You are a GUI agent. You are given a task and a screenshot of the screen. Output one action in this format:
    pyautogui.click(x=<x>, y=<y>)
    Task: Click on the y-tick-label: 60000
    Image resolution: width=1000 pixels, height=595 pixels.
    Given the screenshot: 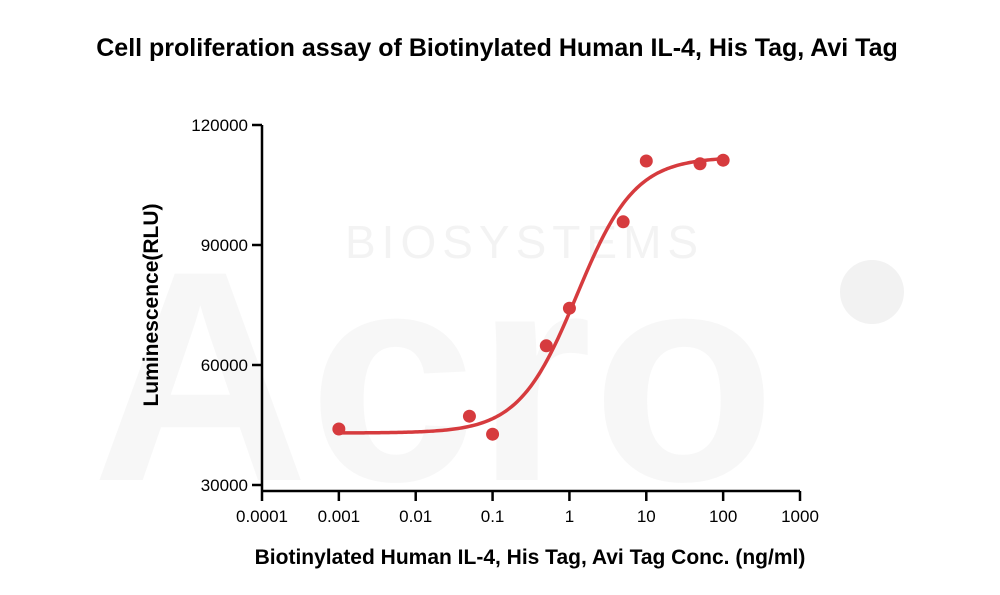 What is the action you would take?
    pyautogui.click(x=224, y=365)
    